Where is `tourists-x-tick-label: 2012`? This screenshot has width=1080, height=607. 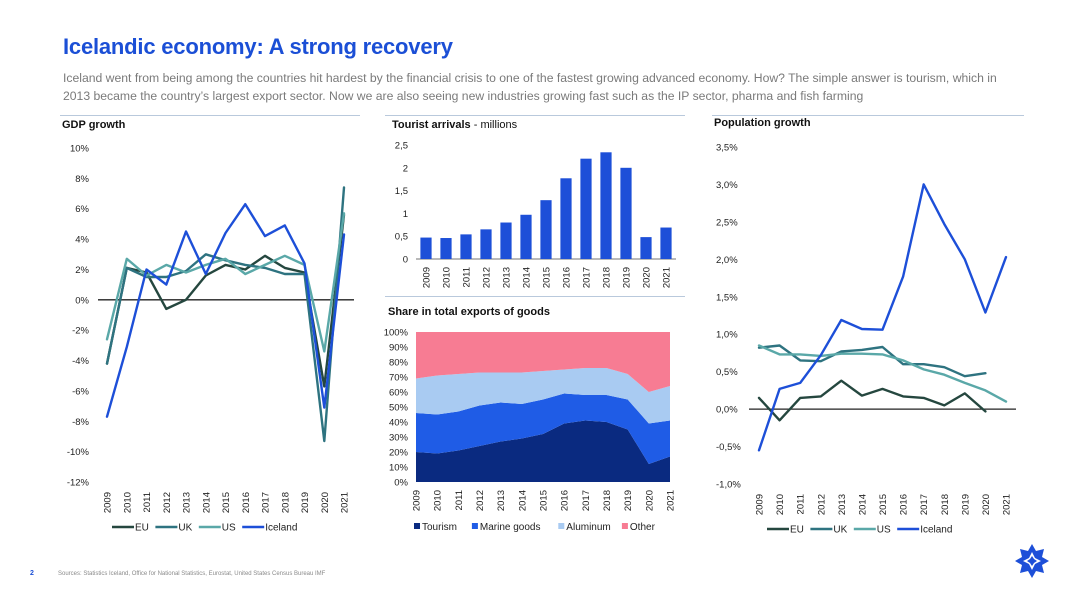 tourists-x-tick-label: 2012 is located at coordinates (487, 277).